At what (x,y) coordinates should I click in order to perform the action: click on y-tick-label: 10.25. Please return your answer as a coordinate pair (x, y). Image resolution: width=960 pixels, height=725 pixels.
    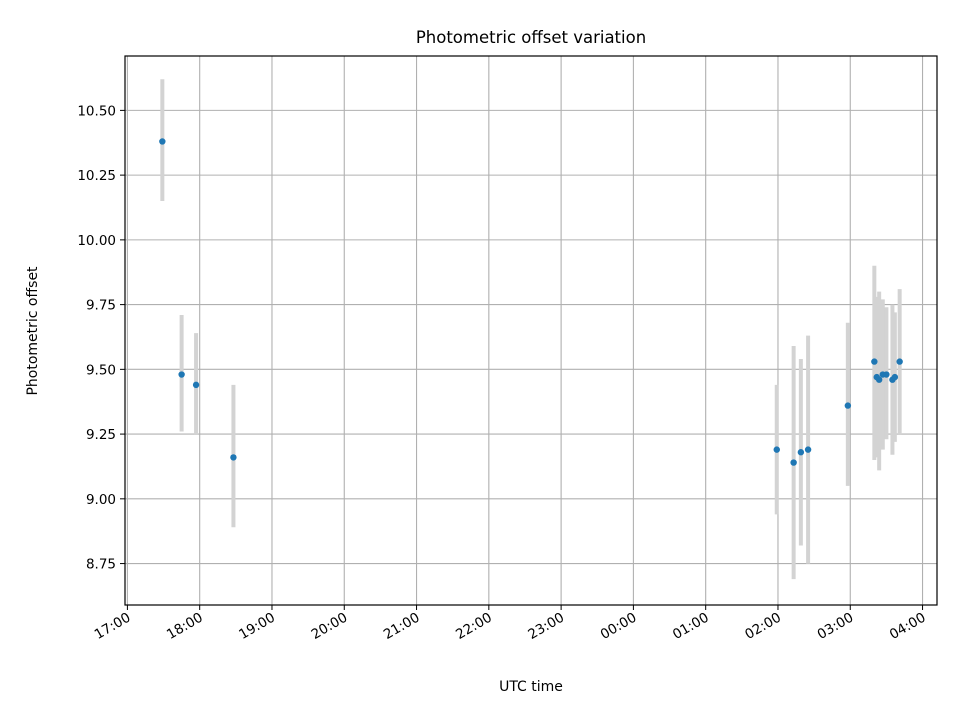
    Looking at the image, I should click on (96, 176).